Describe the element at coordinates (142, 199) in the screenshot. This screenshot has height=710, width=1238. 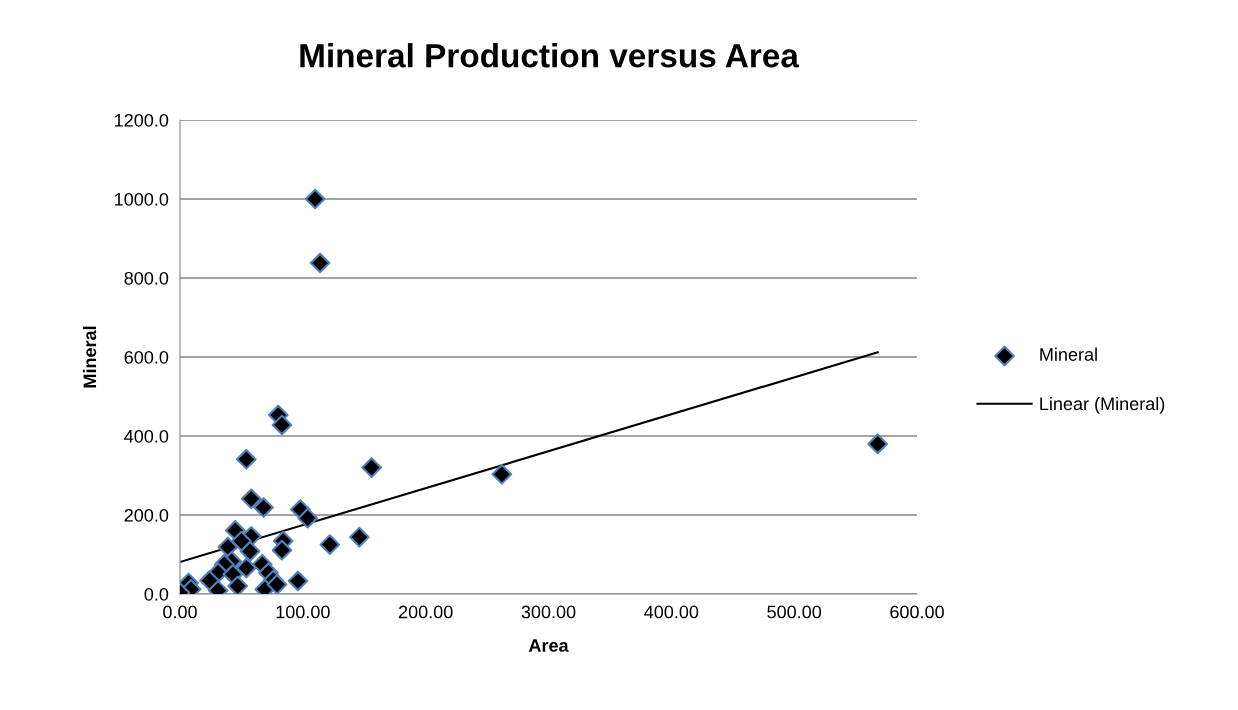
I see `y-tick-label: 1000.0` at that location.